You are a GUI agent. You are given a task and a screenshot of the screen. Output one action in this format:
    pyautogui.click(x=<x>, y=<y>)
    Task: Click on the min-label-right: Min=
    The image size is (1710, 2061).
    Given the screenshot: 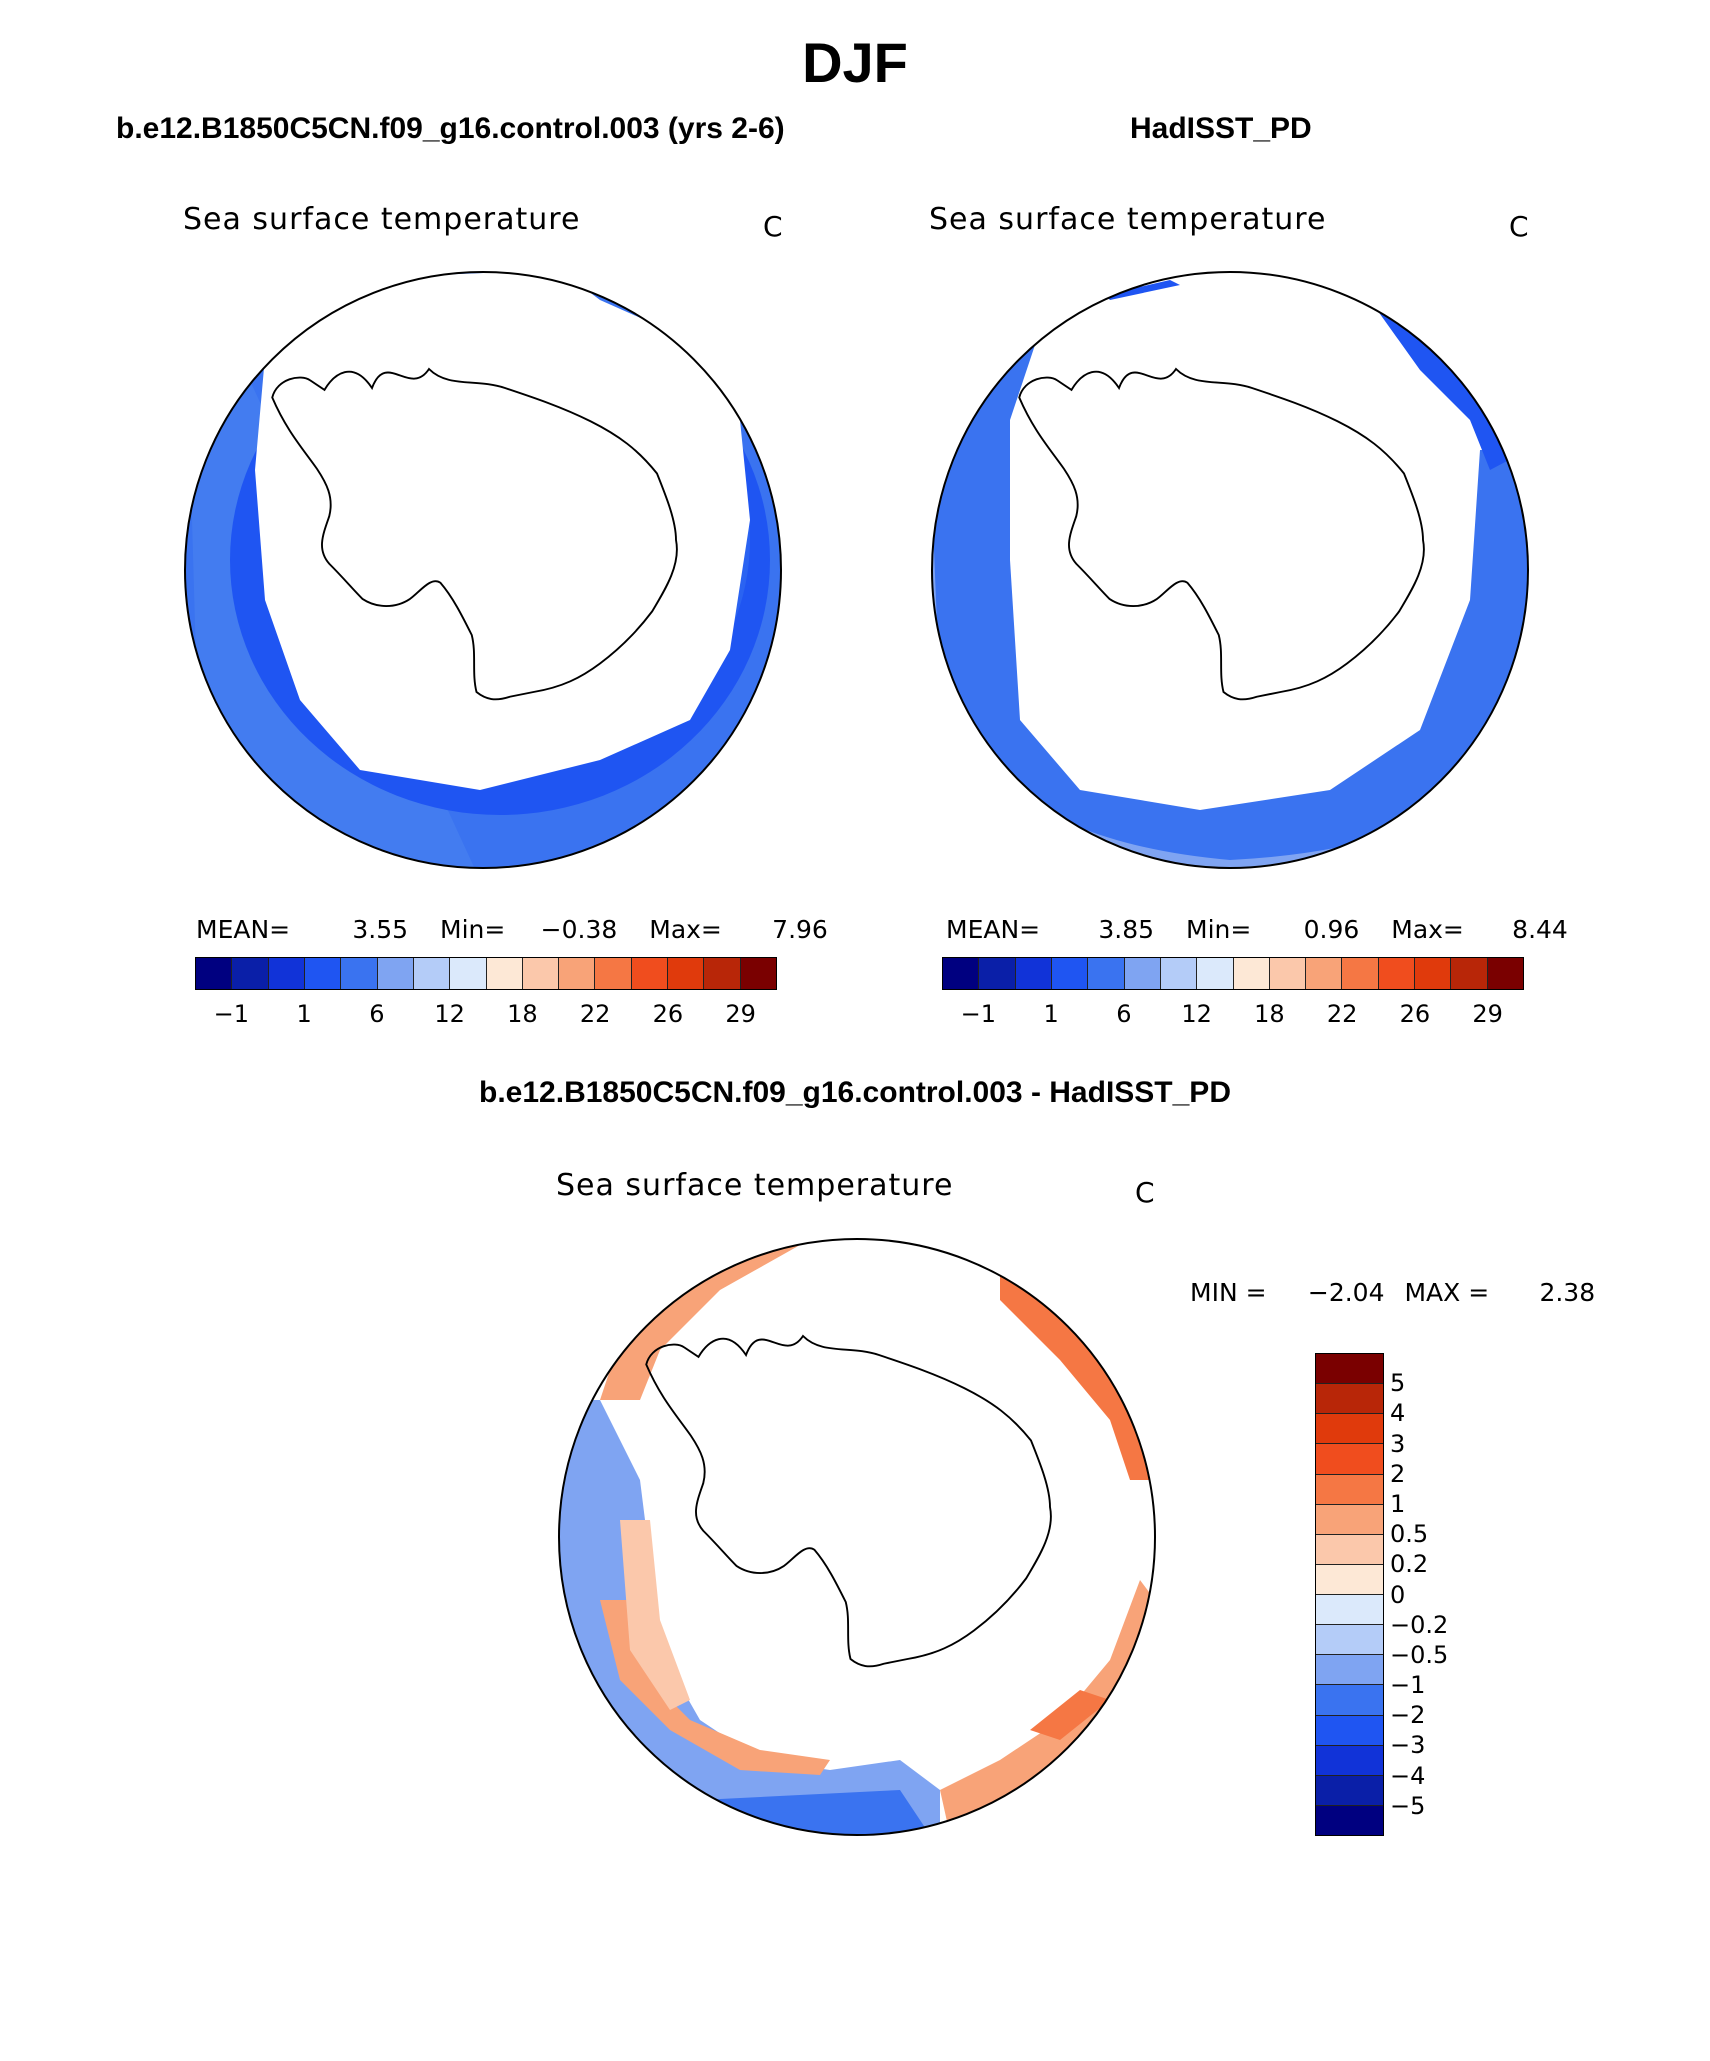 What is the action you would take?
    pyautogui.click(x=1219, y=929)
    